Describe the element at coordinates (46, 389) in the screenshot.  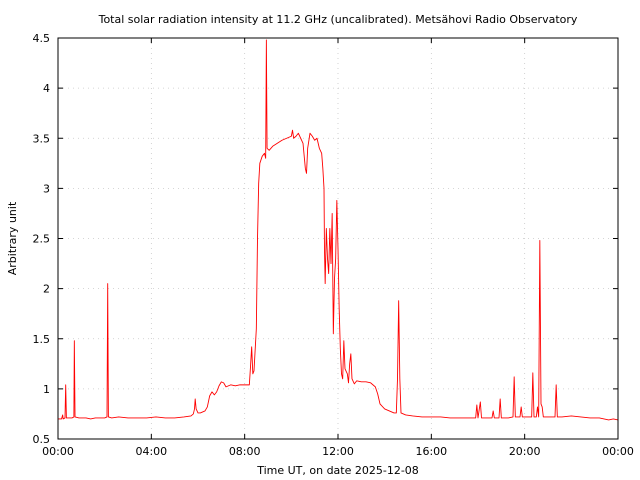
I see `y-tick-label: 1` at that location.